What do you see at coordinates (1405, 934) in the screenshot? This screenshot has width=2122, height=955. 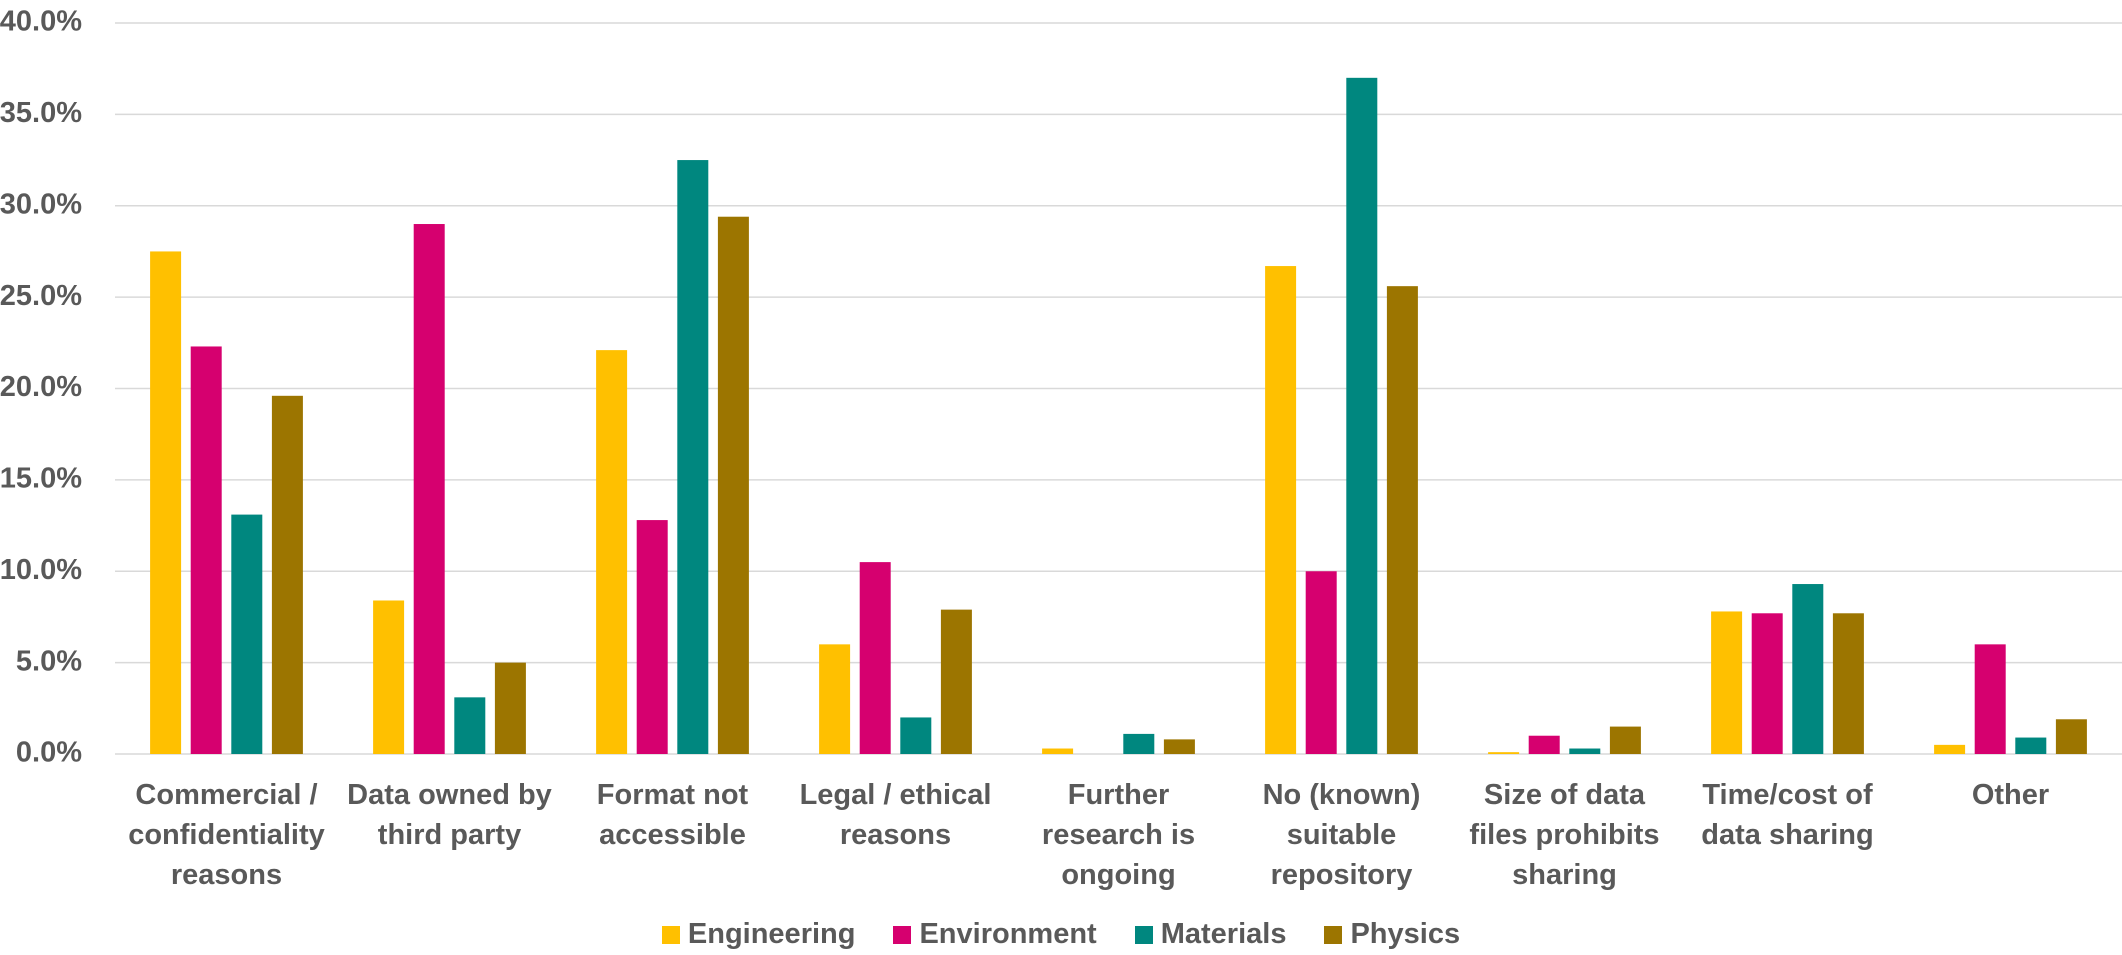 I see `legend-label: Physics` at bounding box center [1405, 934].